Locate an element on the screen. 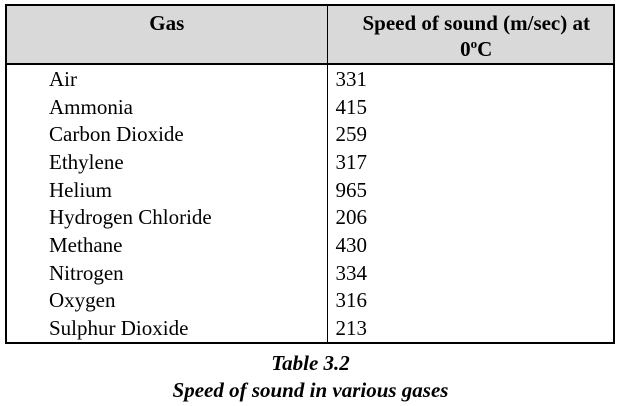 The image size is (621, 406). speed-value-cell: 965 is located at coordinates (351, 189).